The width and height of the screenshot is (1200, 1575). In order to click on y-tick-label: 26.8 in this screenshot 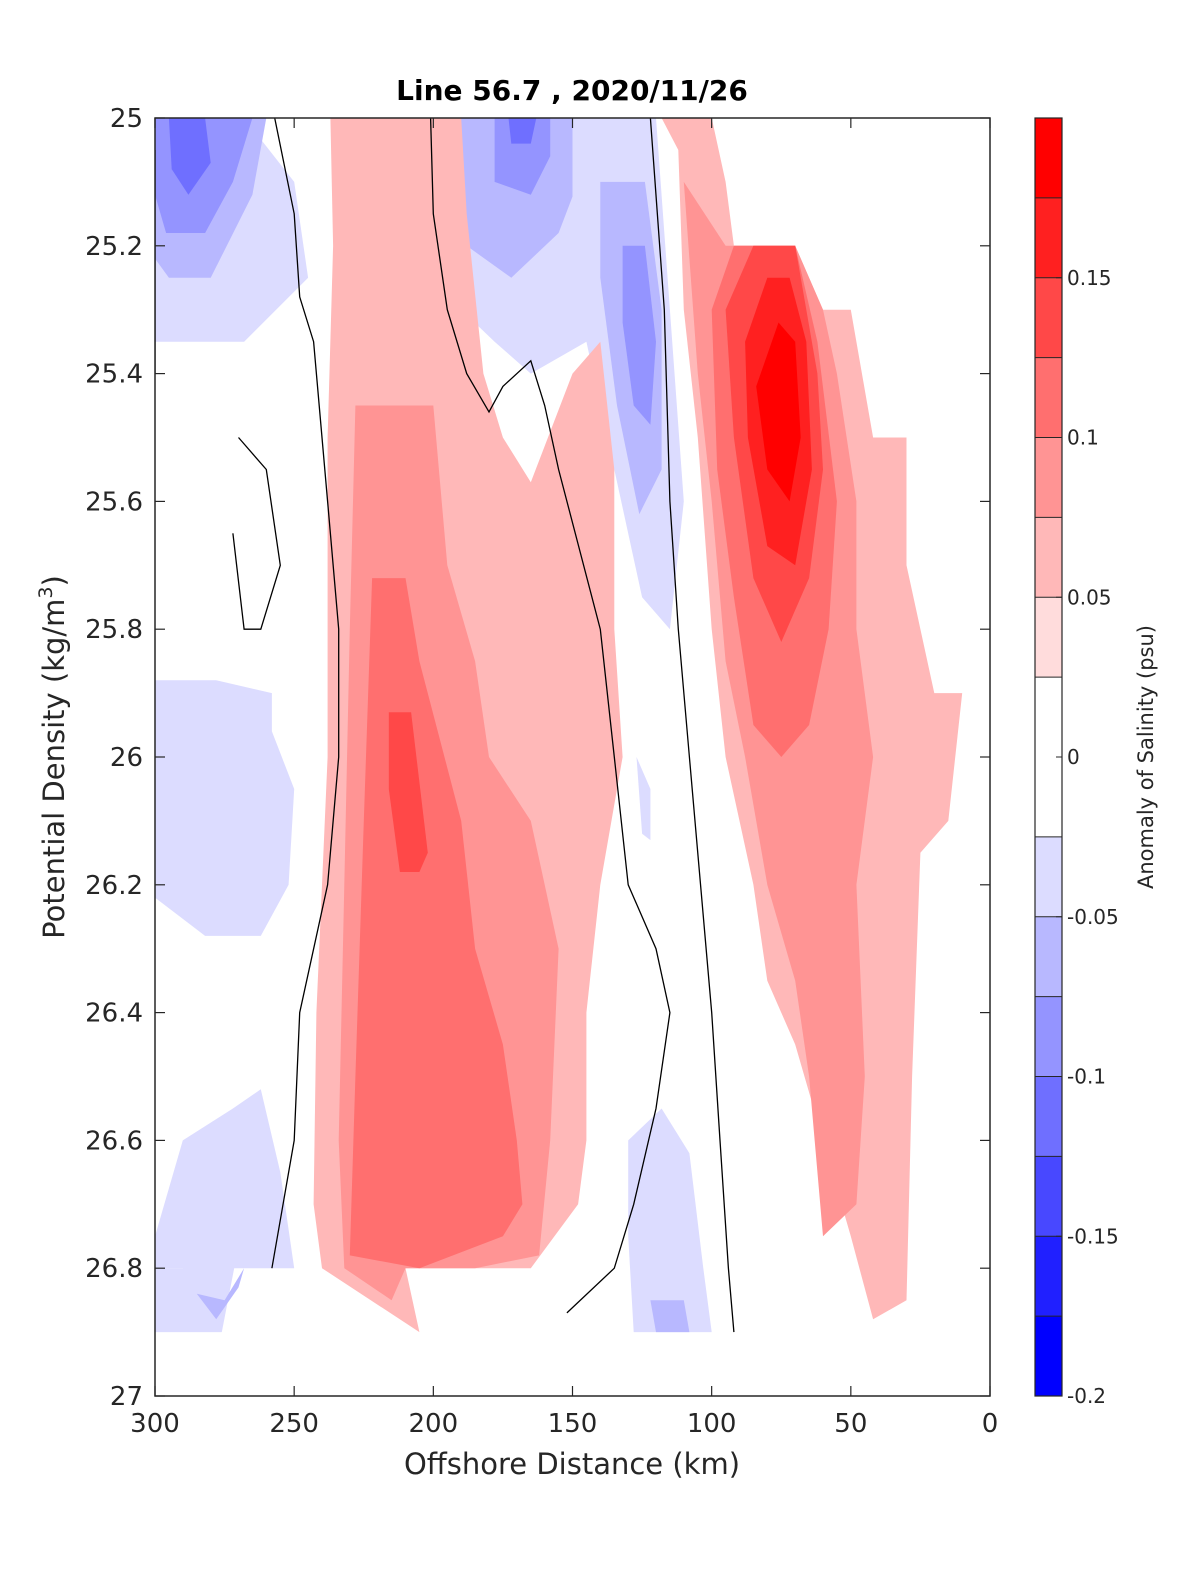, I will do `click(114, 1269)`.